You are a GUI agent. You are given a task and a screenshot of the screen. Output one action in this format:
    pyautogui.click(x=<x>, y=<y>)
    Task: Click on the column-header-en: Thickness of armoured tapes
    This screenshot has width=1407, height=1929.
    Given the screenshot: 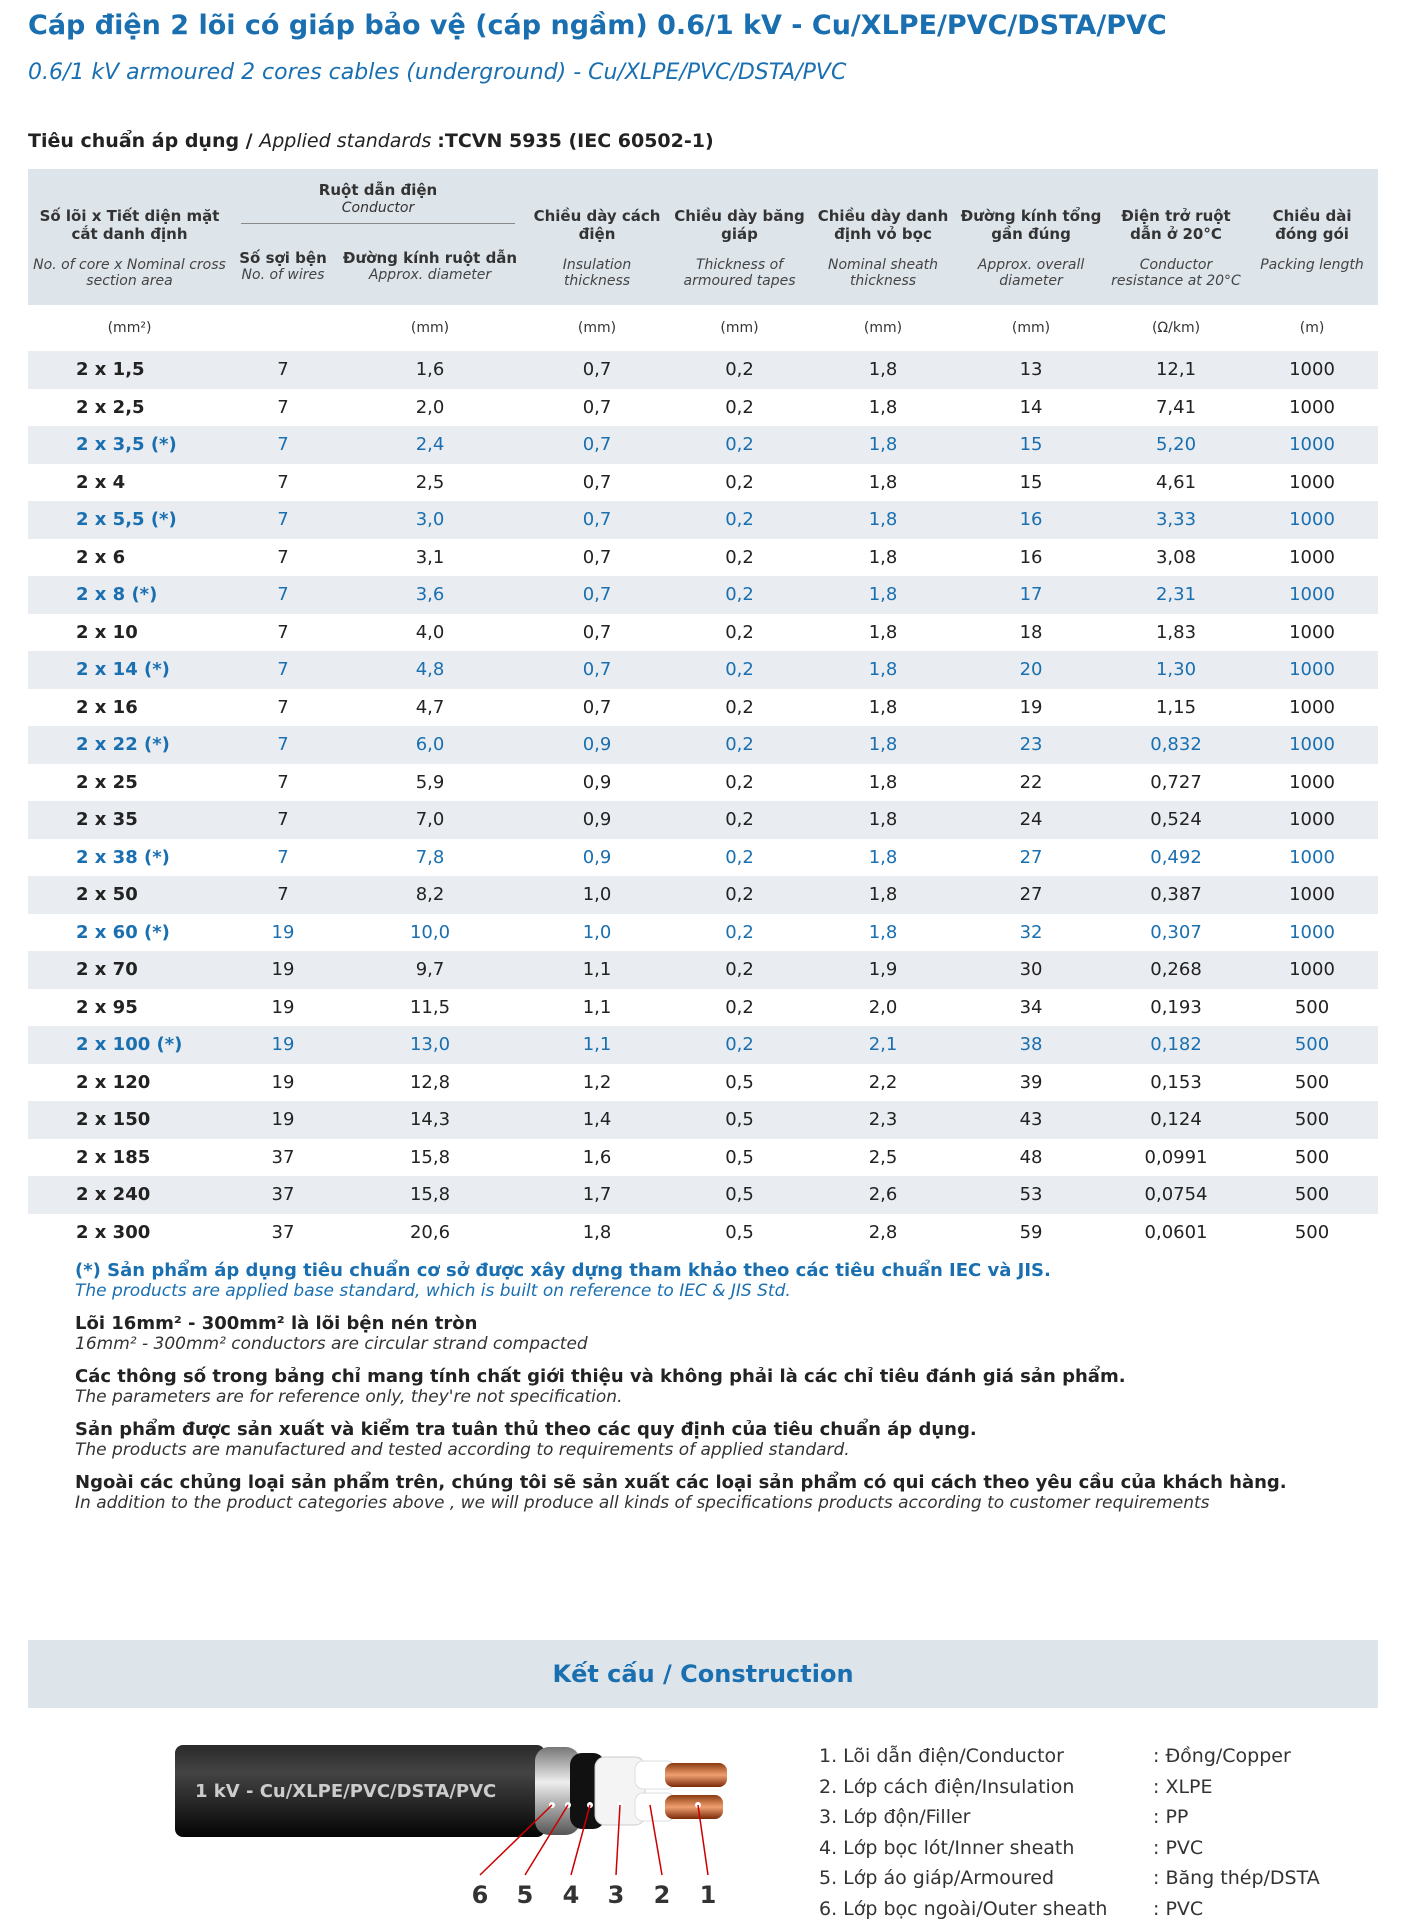 What is the action you would take?
    pyautogui.click(x=740, y=277)
    